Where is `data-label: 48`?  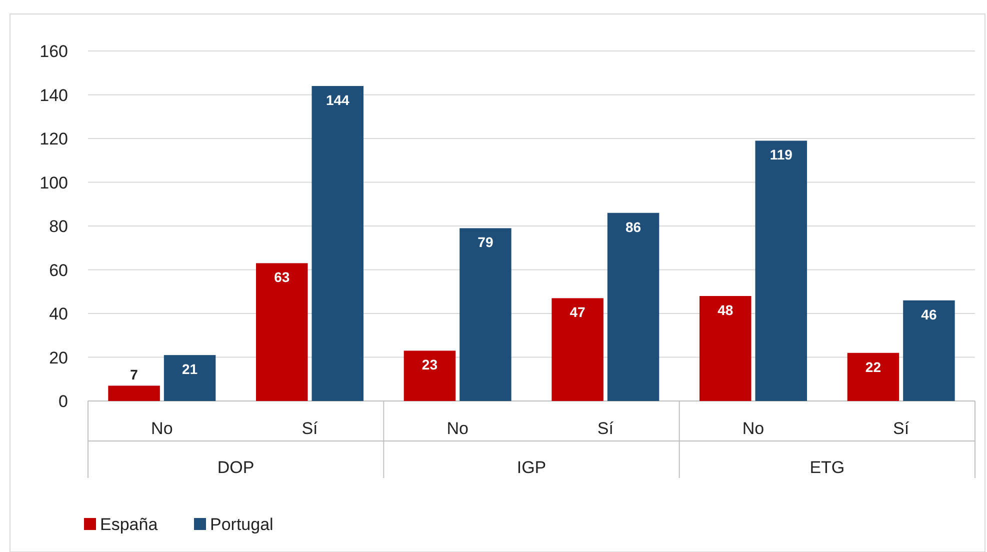
data-label: 48 is located at coordinates (726, 310).